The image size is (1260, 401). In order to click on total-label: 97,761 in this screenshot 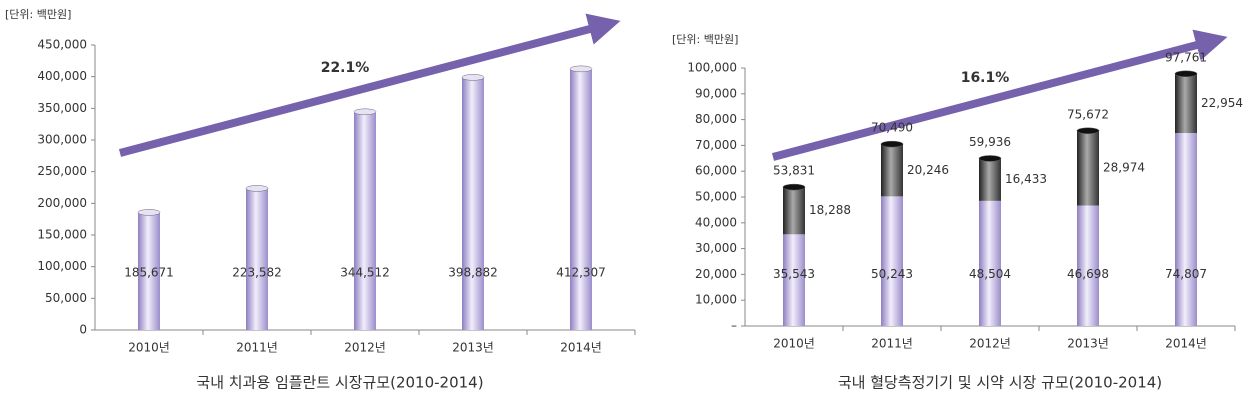, I will do `click(1186, 57)`.